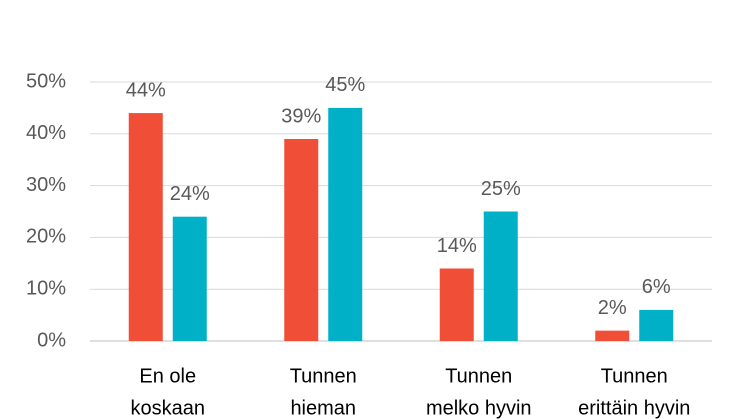 The image size is (746, 419). Describe the element at coordinates (634, 408) in the screenshot. I see `x-tick-label: erittäin hyvin` at that location.